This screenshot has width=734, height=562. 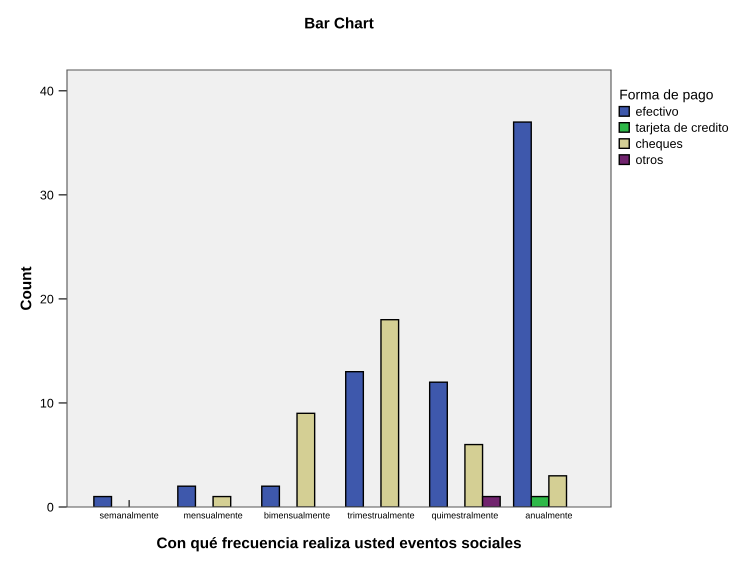 What do you see at coordinates (339, 544) in the screenshot?
I see `x-axis-title: Con qué frecuencia realiza usted eventos sociales` at bounding box center [339, 544].